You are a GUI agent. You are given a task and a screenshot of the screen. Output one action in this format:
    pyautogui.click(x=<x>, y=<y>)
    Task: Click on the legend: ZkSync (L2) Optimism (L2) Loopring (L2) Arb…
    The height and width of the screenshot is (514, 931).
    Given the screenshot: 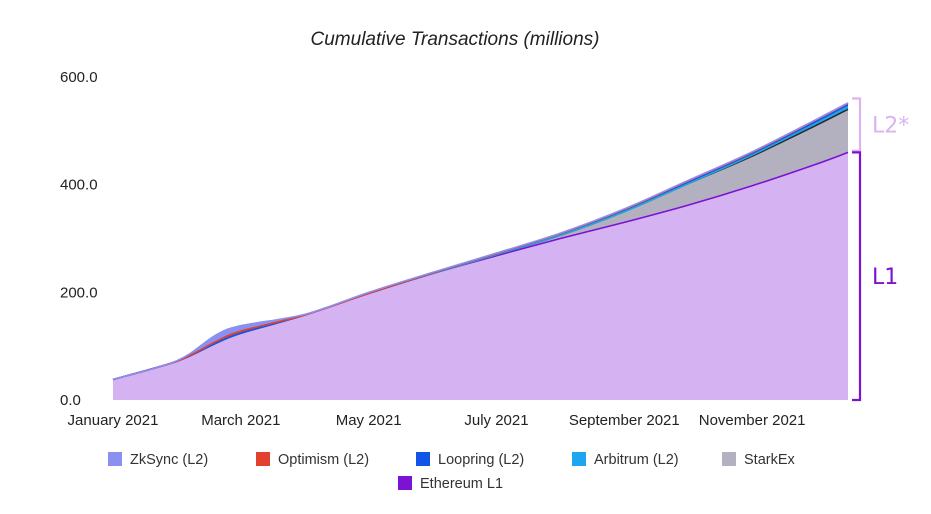 What is the action you would take?
    pyautogui.click(x=452, y=472)
    